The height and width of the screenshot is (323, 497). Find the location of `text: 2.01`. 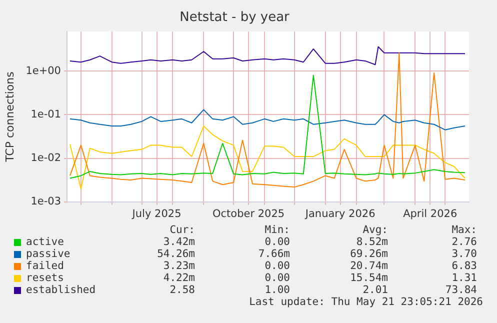

text: 2.01 is located at coordinates (375, 290).